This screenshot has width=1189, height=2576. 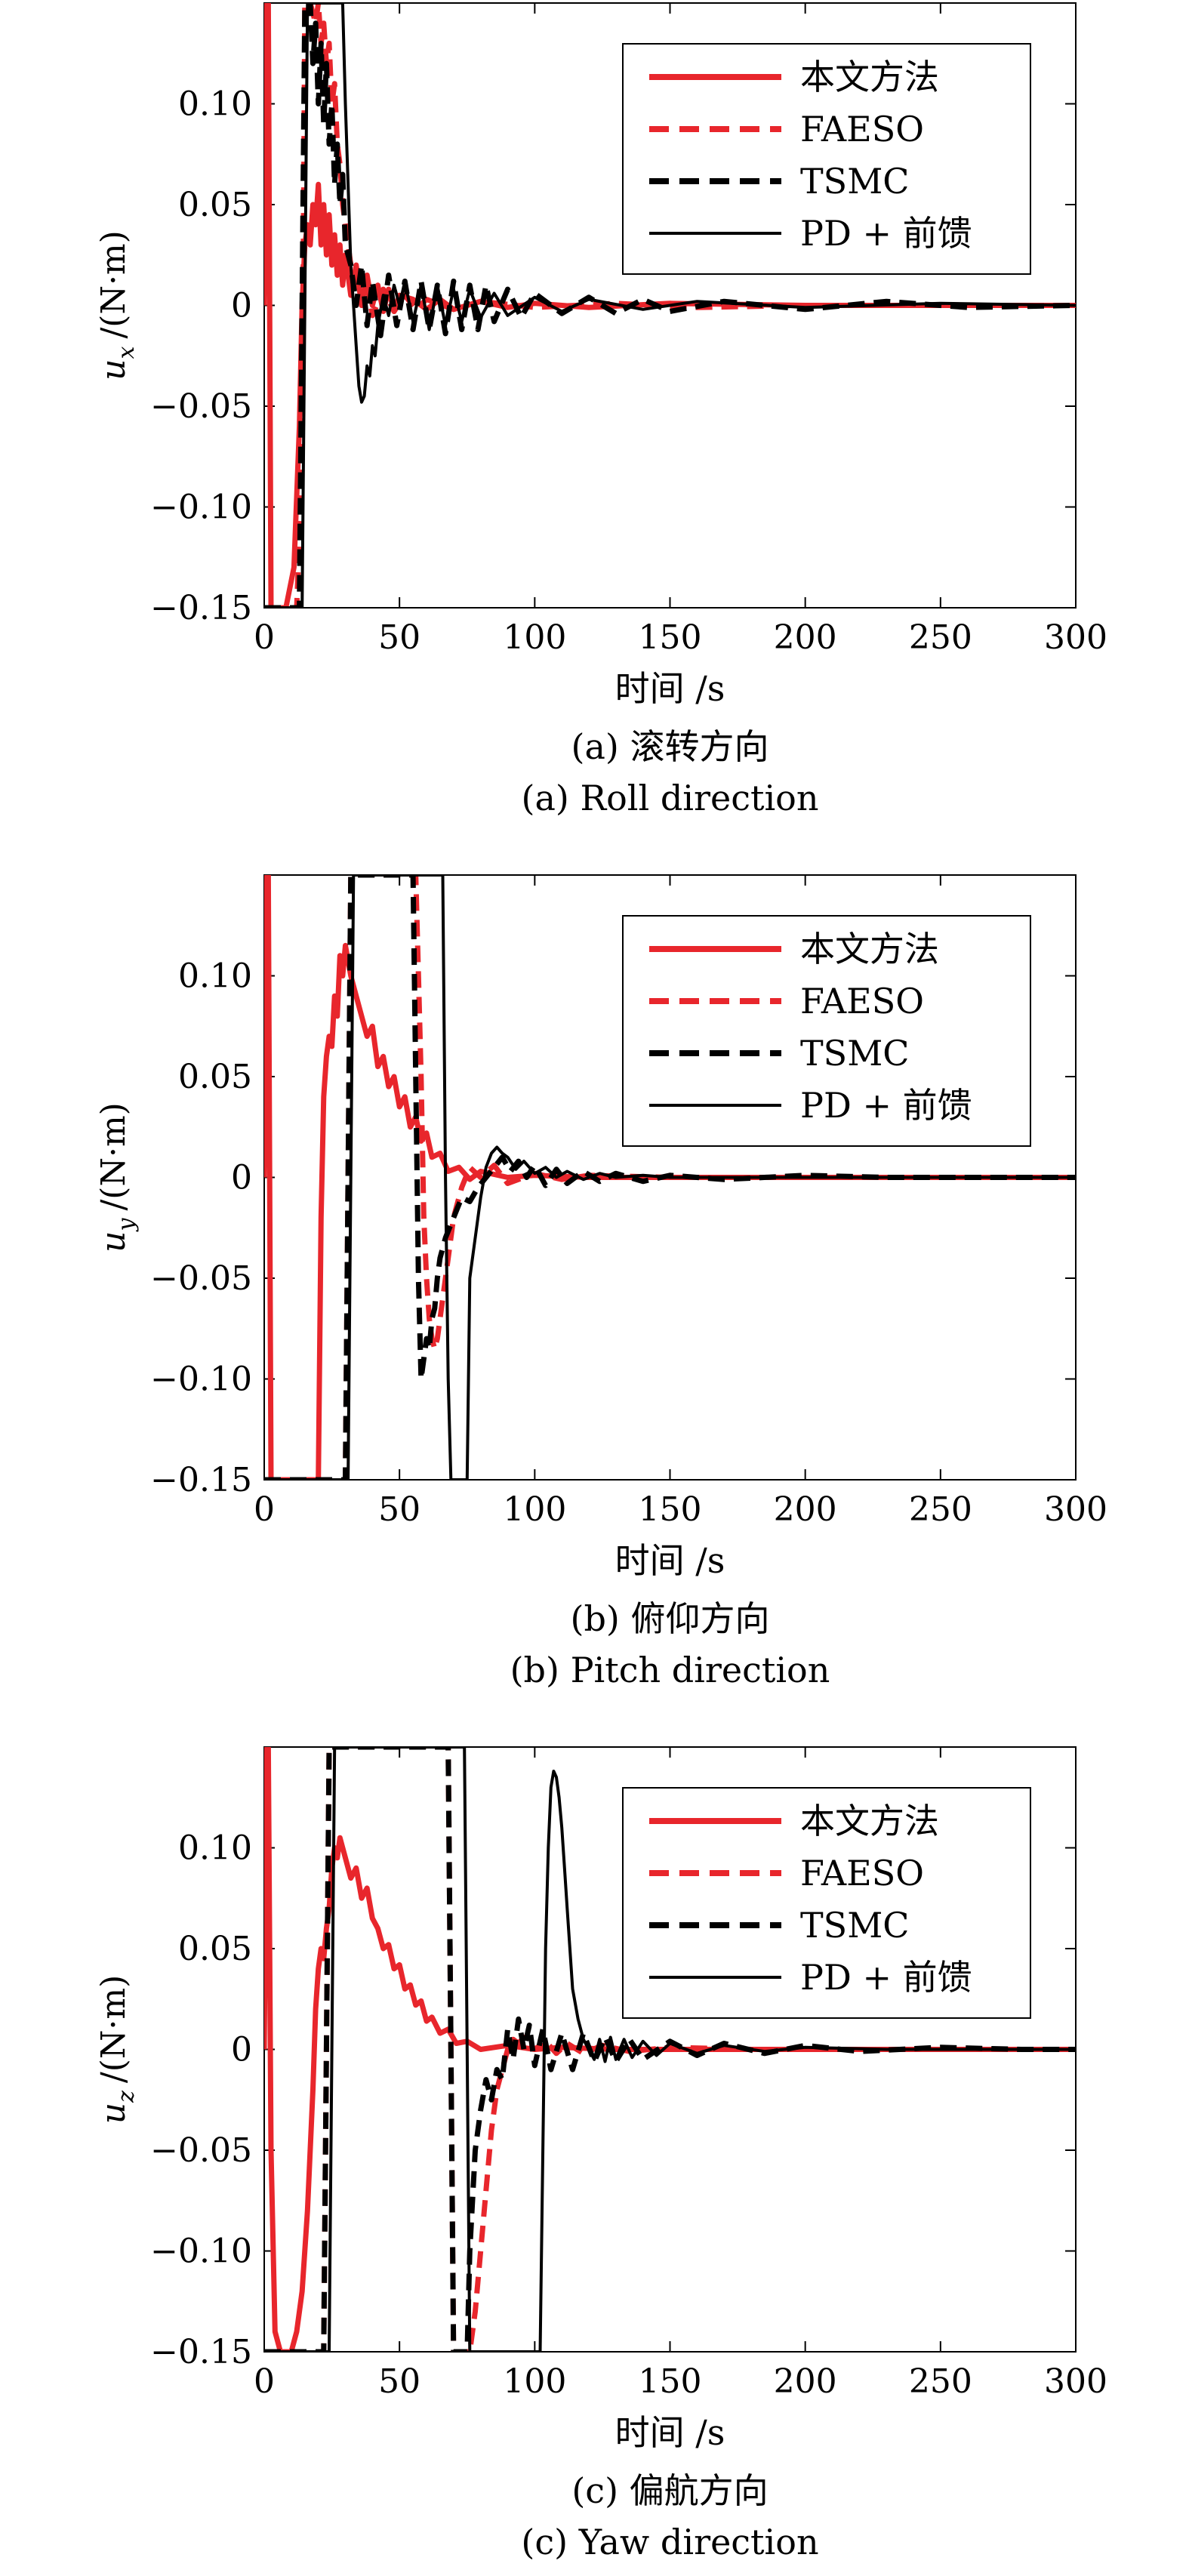 I want to click on caption-english: (c) Yaw direction, so click(x=669, y=2542).